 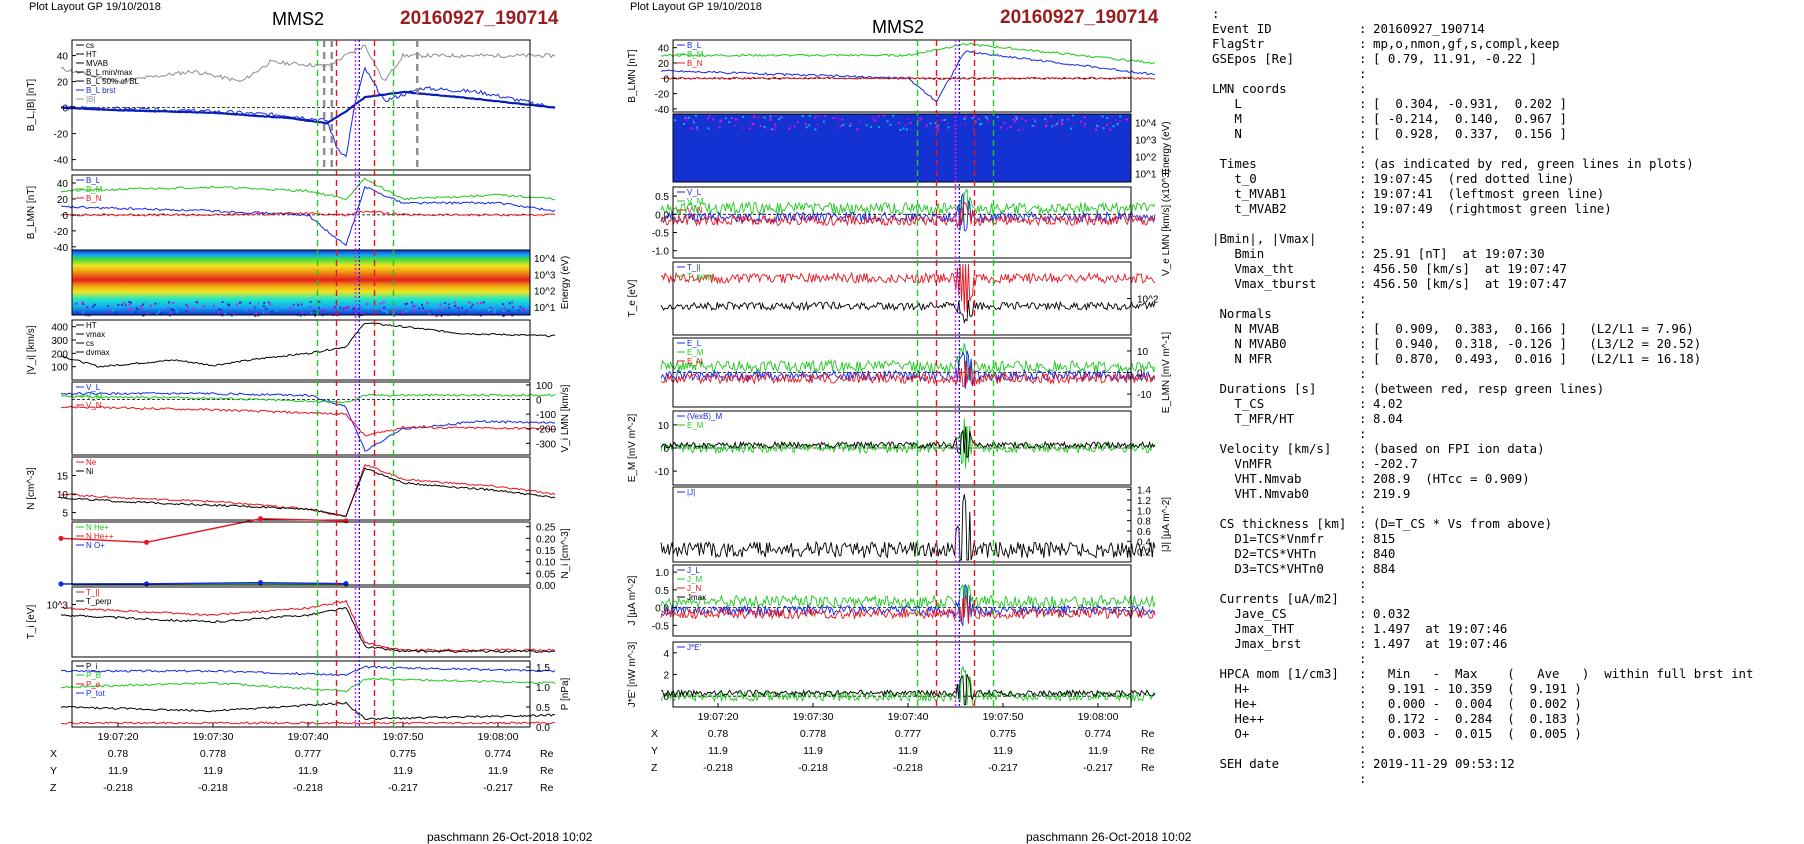 I want to click on y-tick-label: -20, so click(x=61, y=135).